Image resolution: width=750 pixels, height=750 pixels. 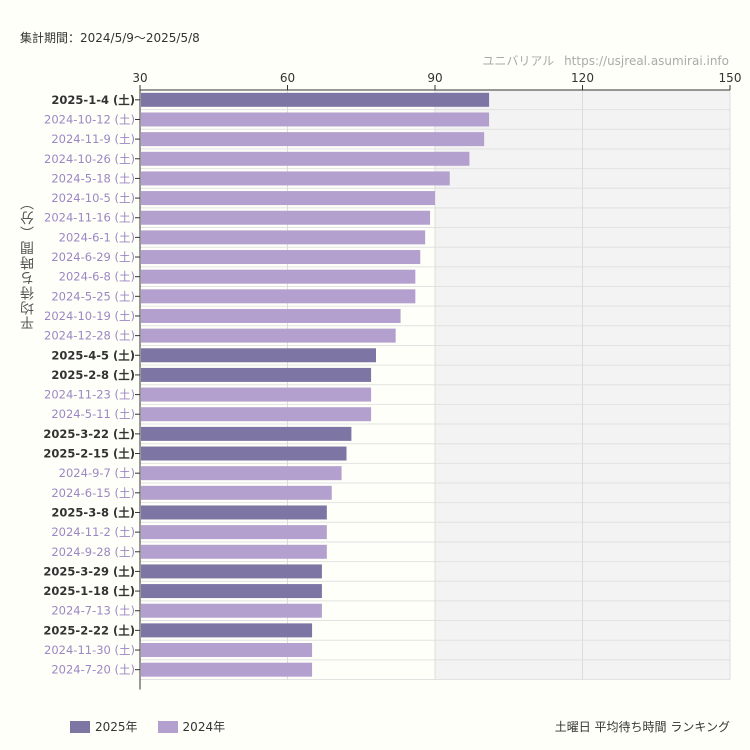 What do you see at coordinates (93, 257) in the screenshot?
I see `y-category-label: 2024-6-29 (土)` at bounding box center [93, 257].